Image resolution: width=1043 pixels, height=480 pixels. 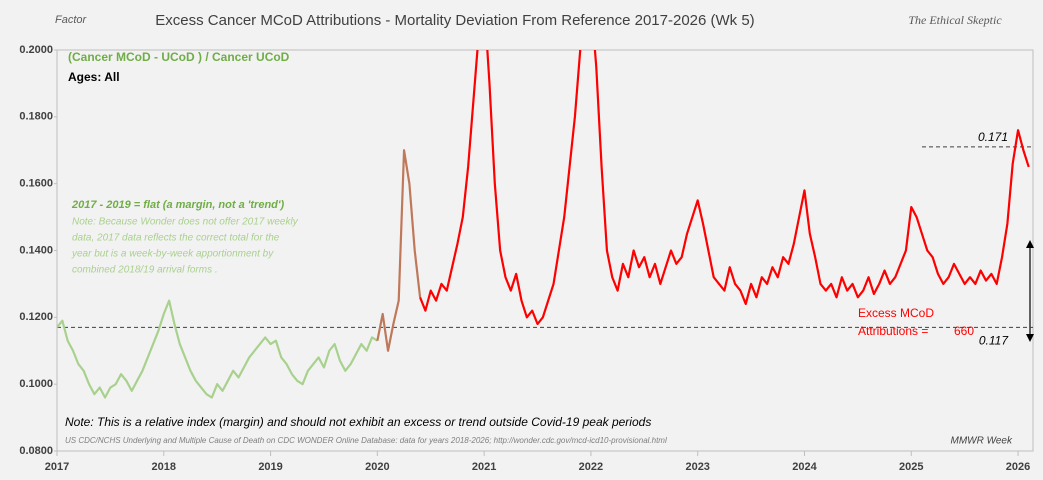 What do you see at coordinates (1018, 467) in the screenshot?
I see `x-tick-label: 2026` at bounding box center [1018, 467].